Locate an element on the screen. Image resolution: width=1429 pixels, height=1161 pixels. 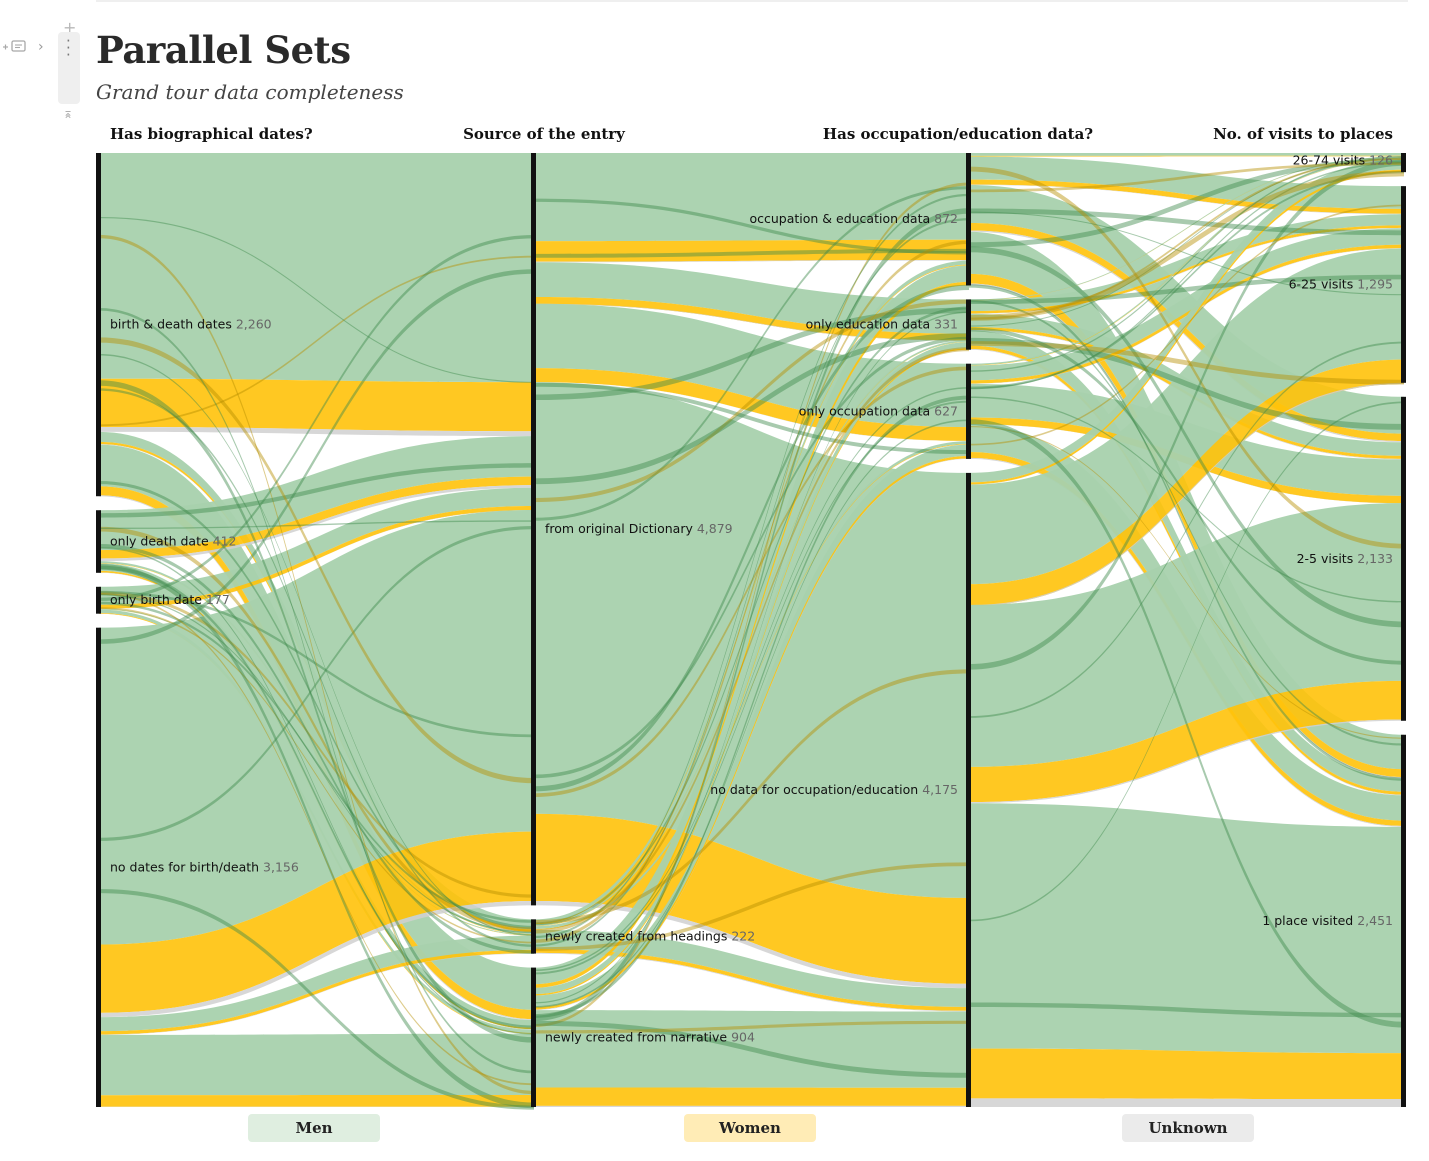
legend-unknown: Unknown is located at coordinates (1188, 1128).